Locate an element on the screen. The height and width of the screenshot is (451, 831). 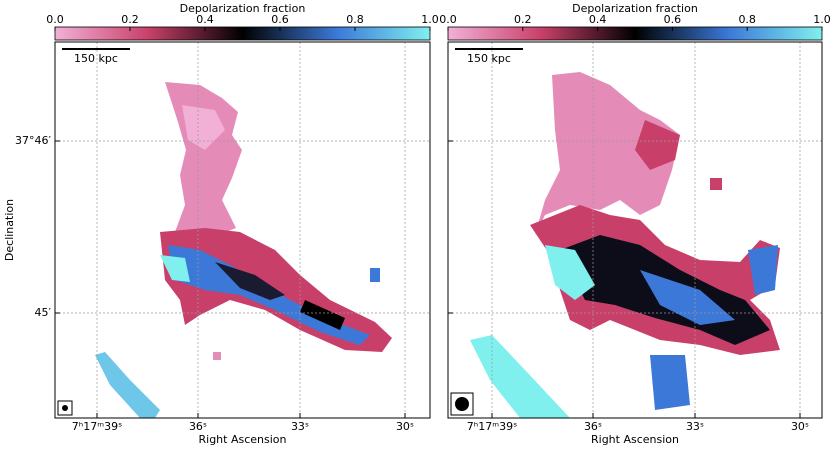
y-tick-label: 45′ is located at coordinates (43, 312).